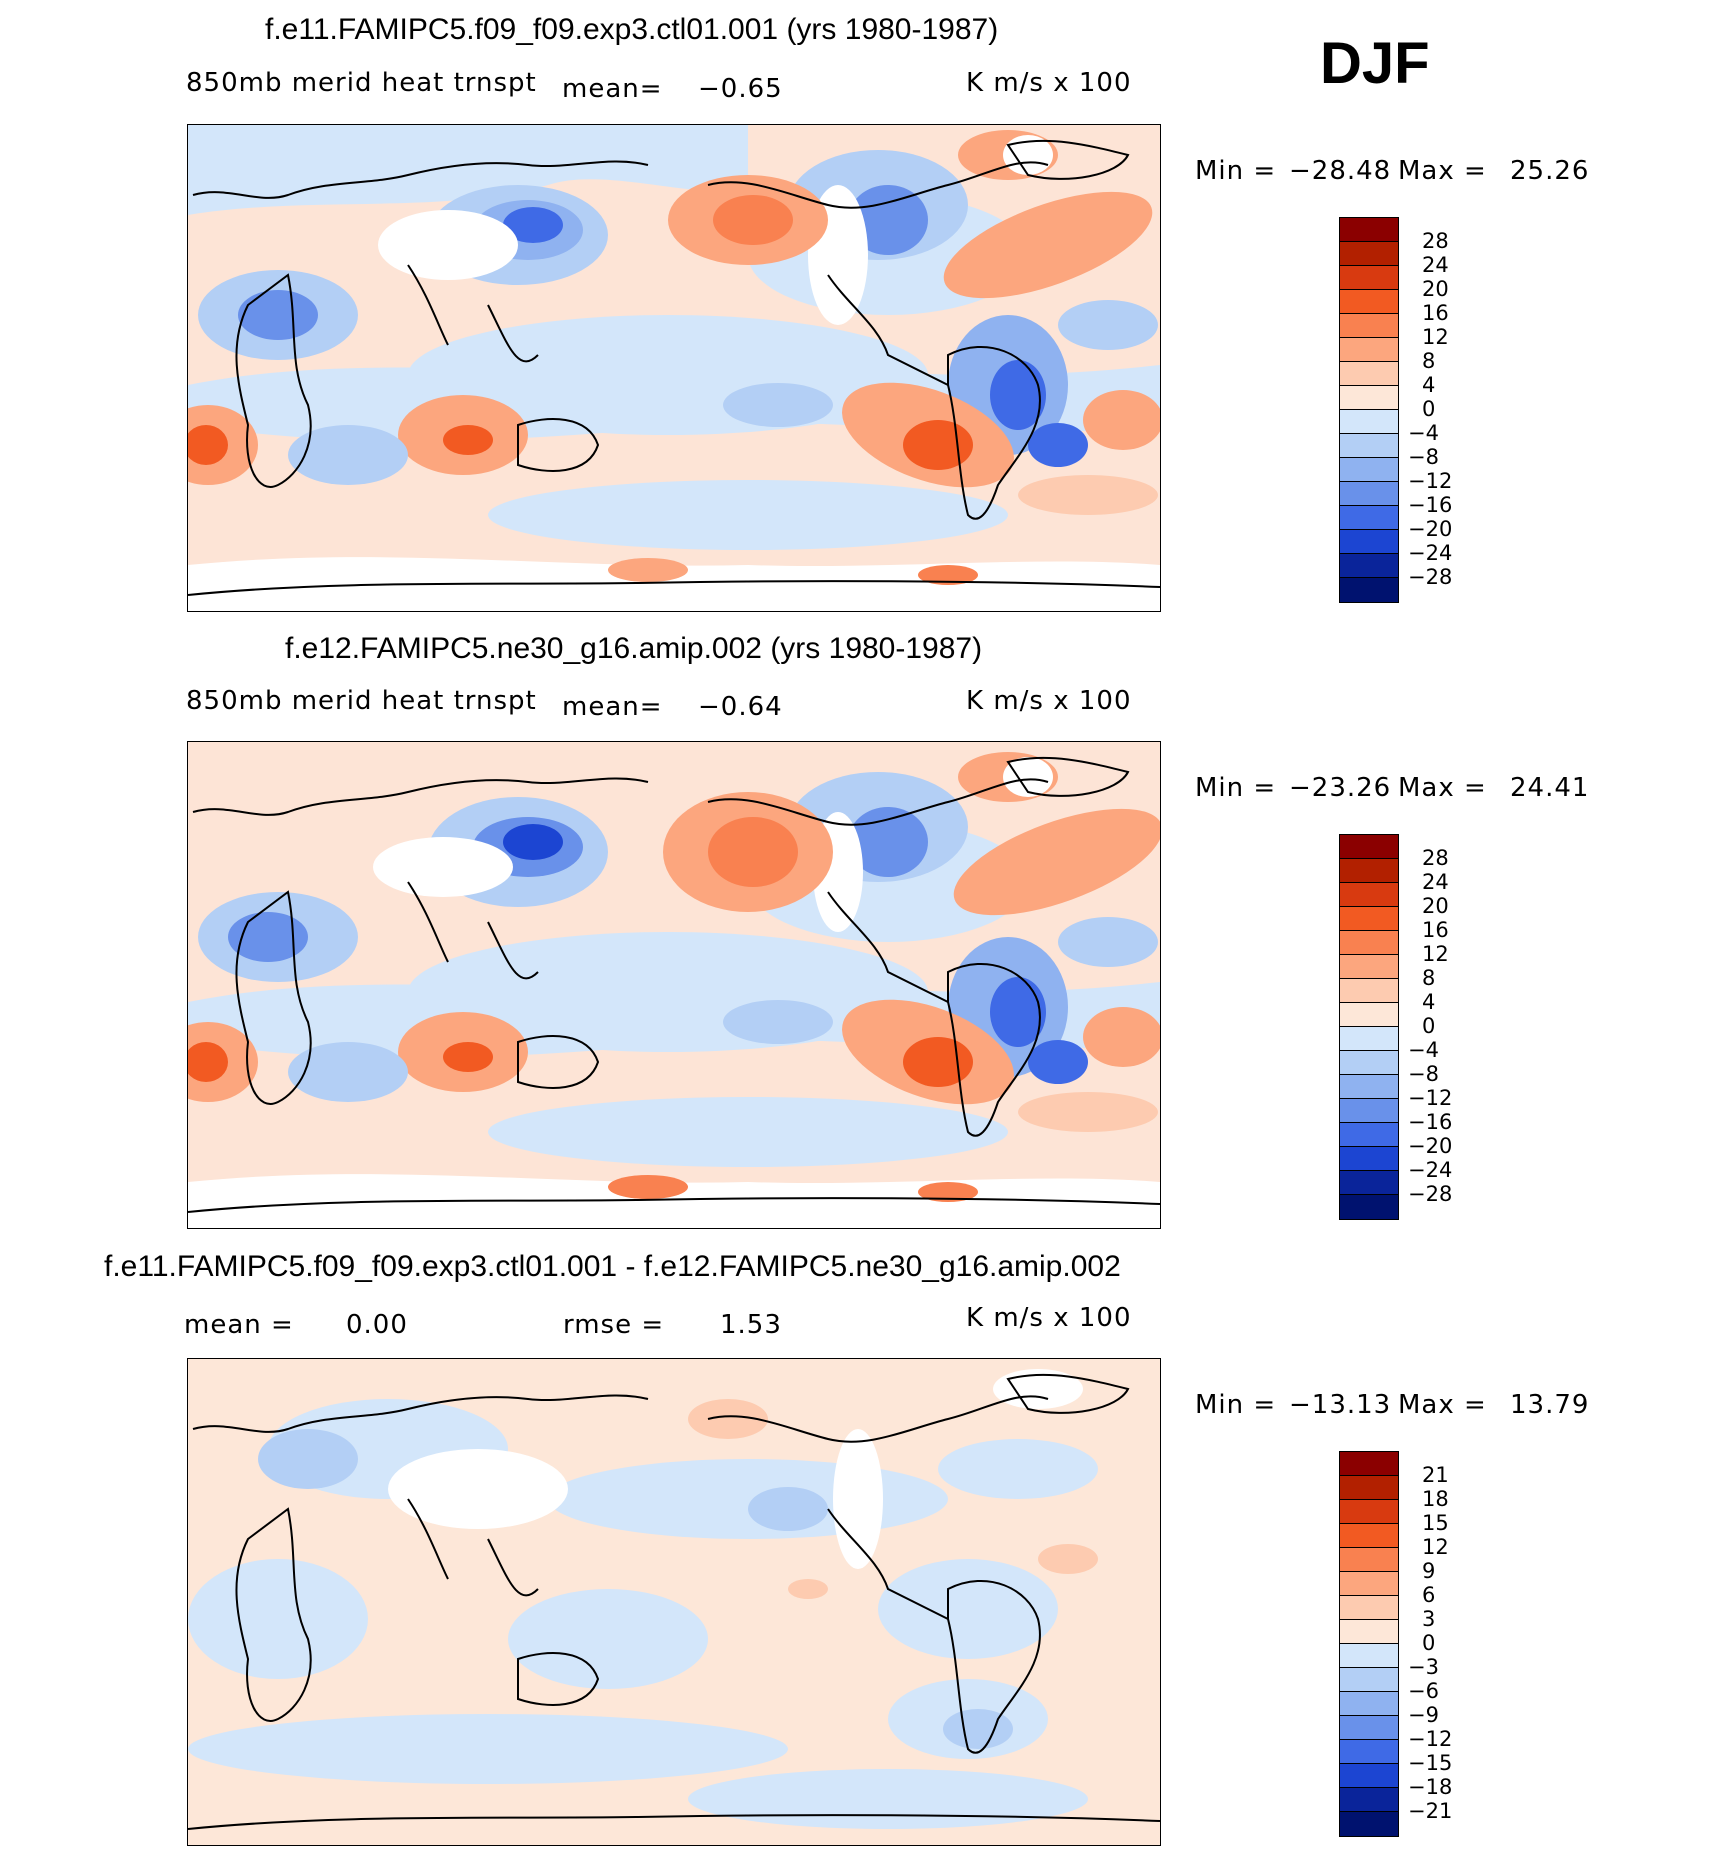 This screenshot has width=1710, height=1869. Describe the element at coordinates (1435, 1499) in the screenshot. I see `colorbar-tick-label: 18` at that location.